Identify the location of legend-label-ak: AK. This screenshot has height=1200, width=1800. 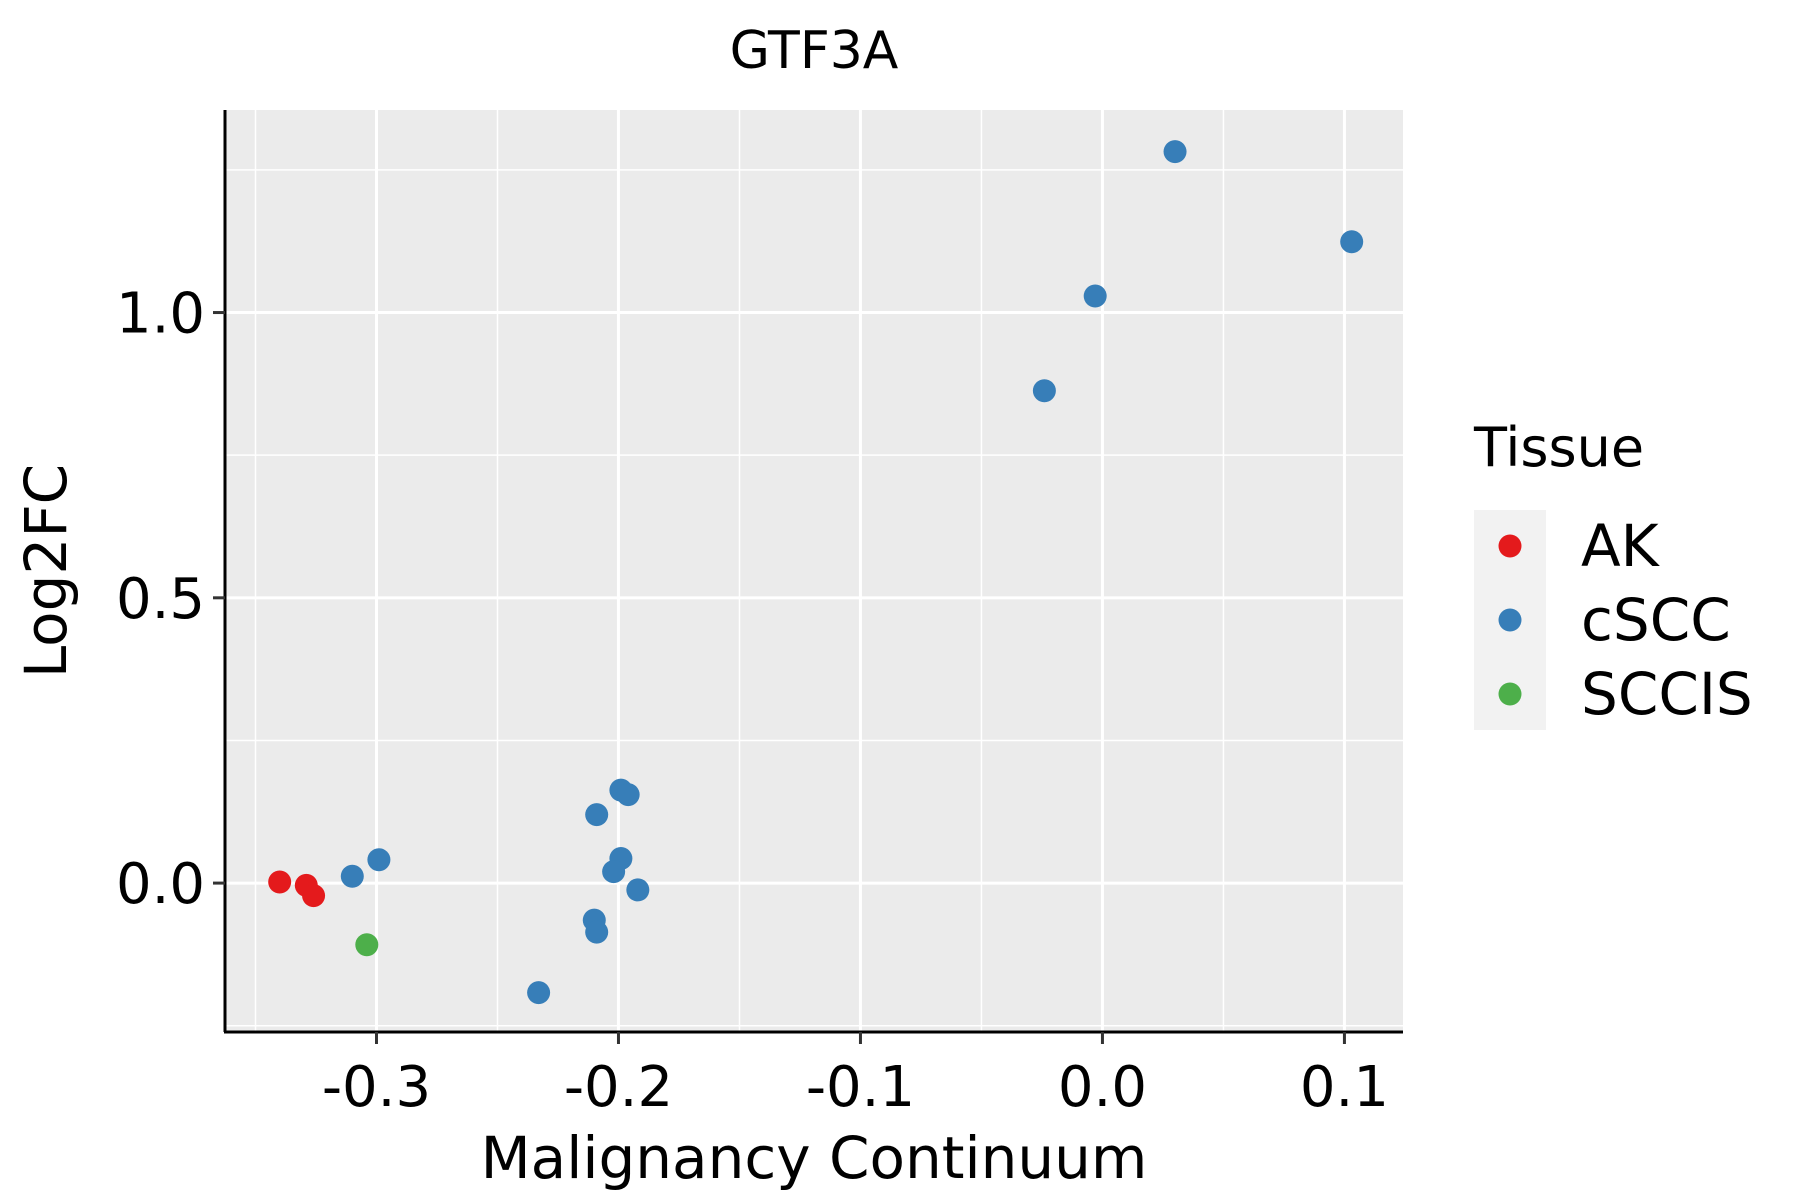
(1621, 546).